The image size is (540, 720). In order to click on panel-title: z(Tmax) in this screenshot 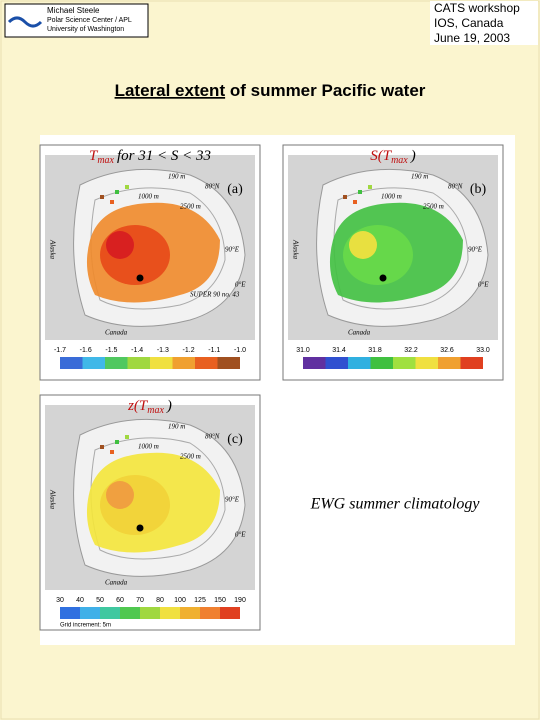, I will do `click(149, 407)`.